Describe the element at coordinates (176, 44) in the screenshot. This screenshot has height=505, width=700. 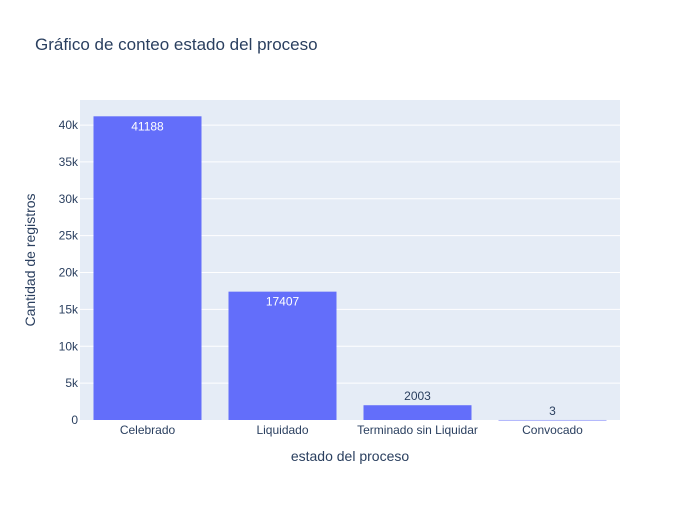
I see `chart-title: Gráfico de conteo estado del proceso` at that location.